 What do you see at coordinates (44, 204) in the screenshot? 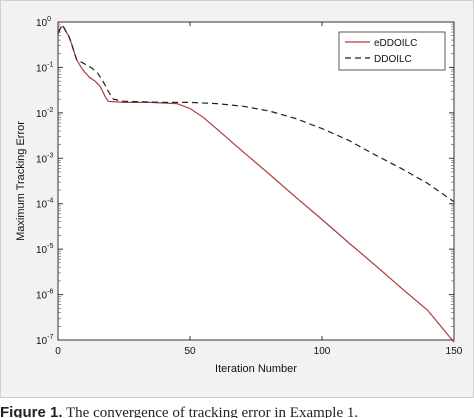
I see `y-tick-label: 10⁻⁴` at bounding box center [44, 204].